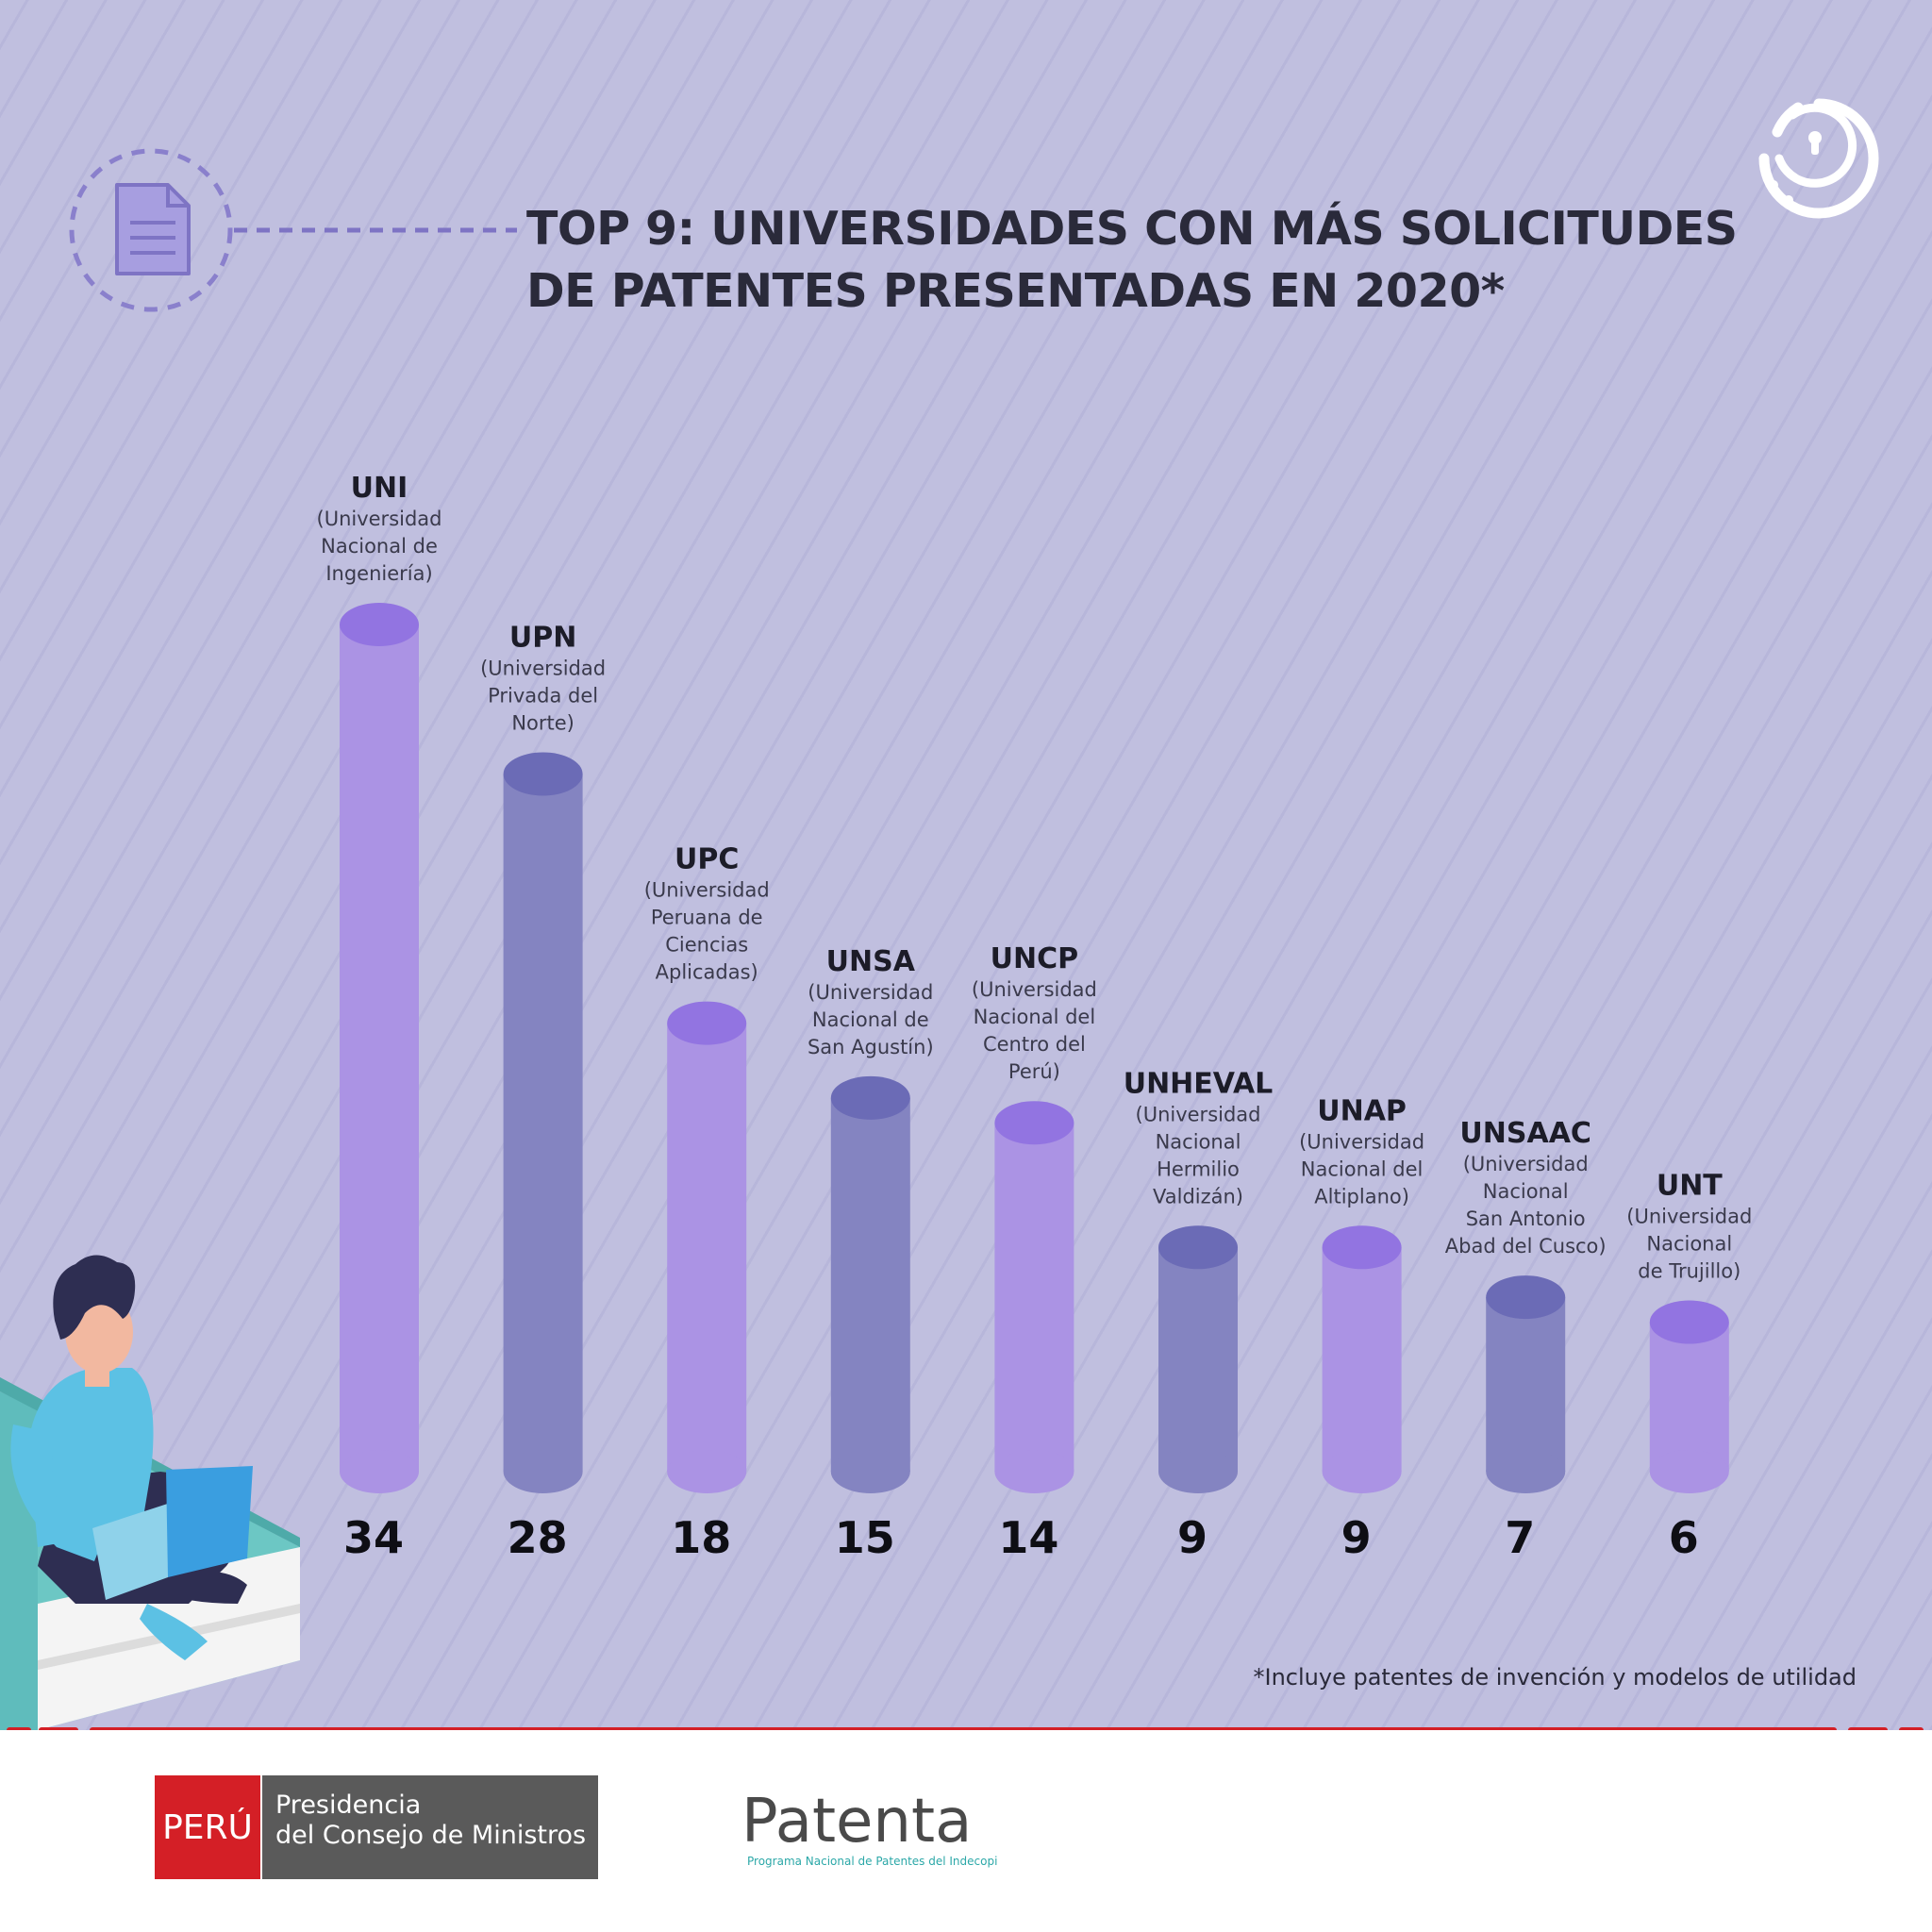 This screenshot has width=1932, height=1932. What do you see at coordinates (1526, 1219) in the screenshot?
I see `category-full-name: San Antonio` at bounding box center [1526, 1219].